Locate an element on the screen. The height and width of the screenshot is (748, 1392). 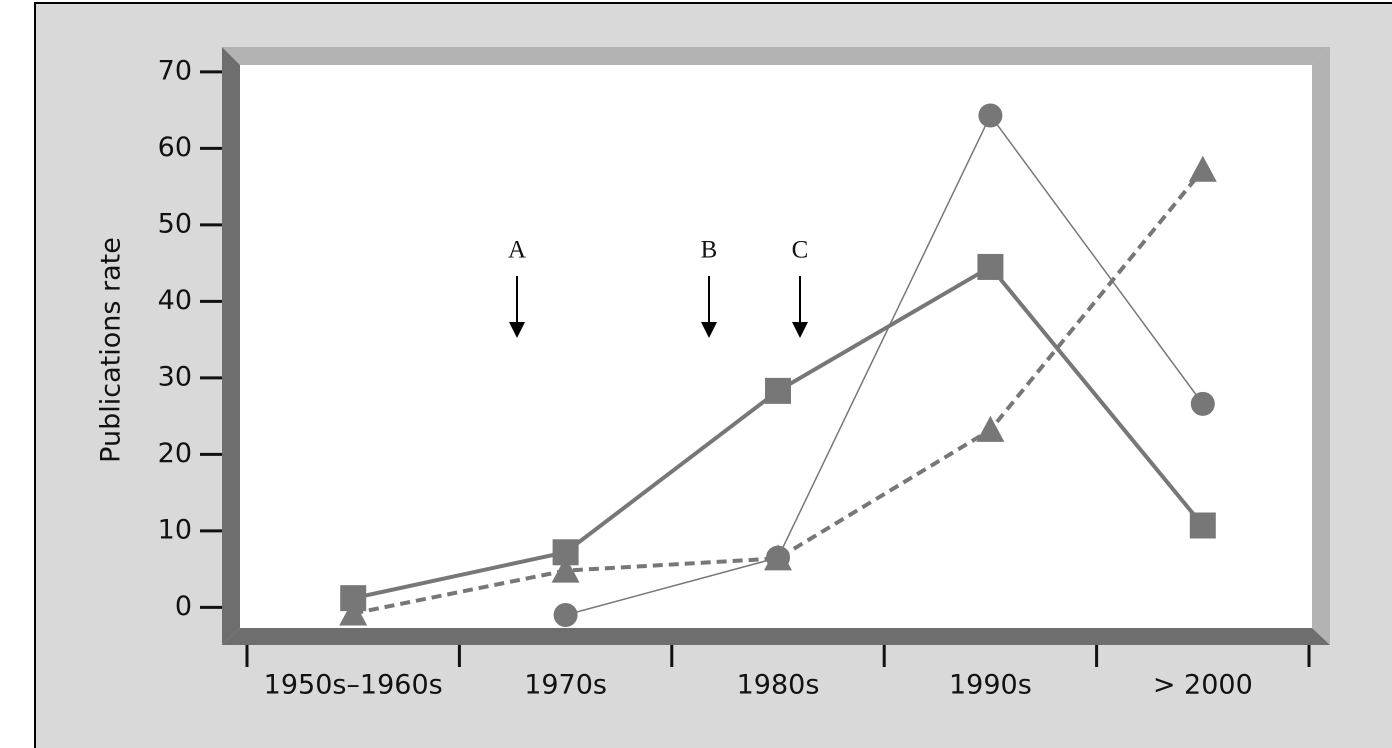
annotation: C is located at coordinates (800, 250).